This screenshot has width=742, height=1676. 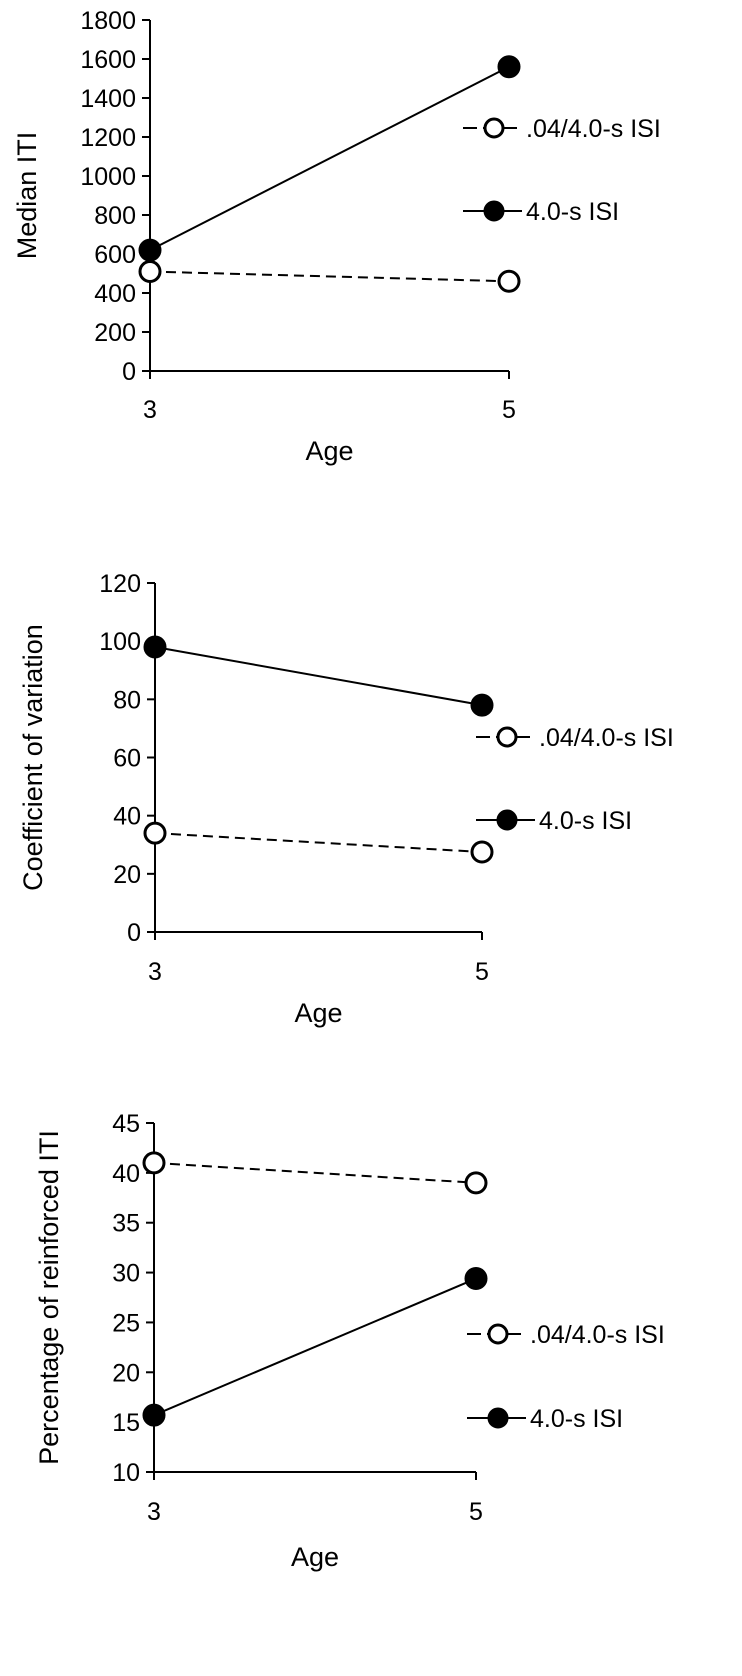 What do you see at coordinates (115, 294) in the screenshot?
I see `y-tick-label: 400` at bounding box center [115, 294].